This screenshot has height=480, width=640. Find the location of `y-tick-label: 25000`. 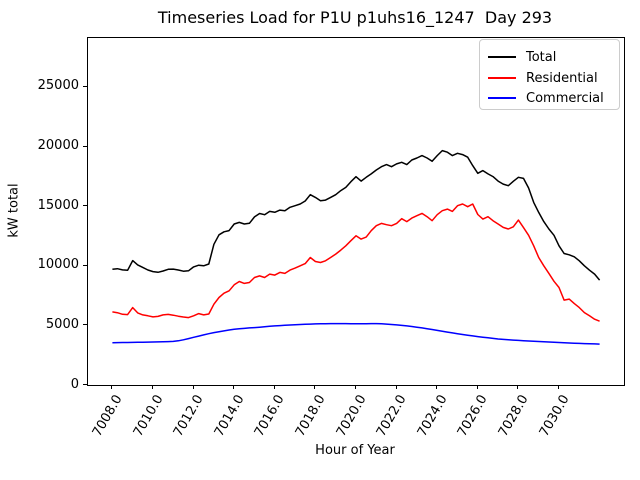

y-tick-label: 25000 is located at coordinates (58, 86).